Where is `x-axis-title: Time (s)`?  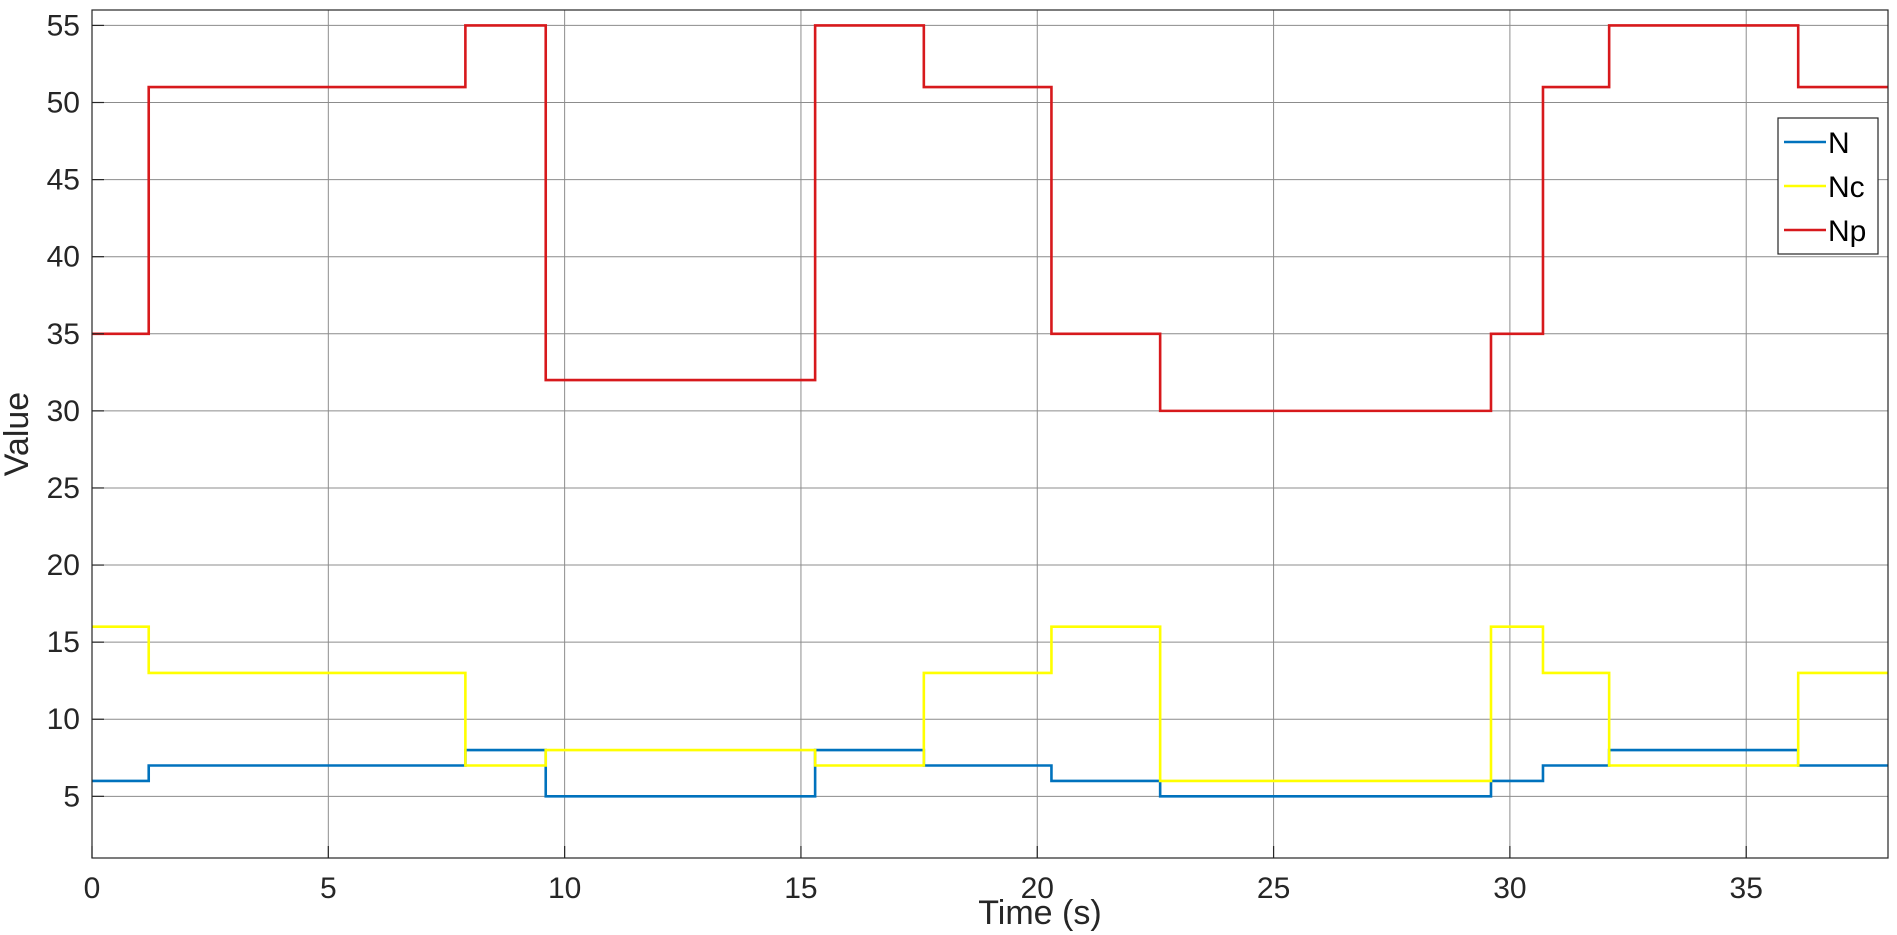 x-axis-title: Time (s) is located at coordinates (1039, 913).